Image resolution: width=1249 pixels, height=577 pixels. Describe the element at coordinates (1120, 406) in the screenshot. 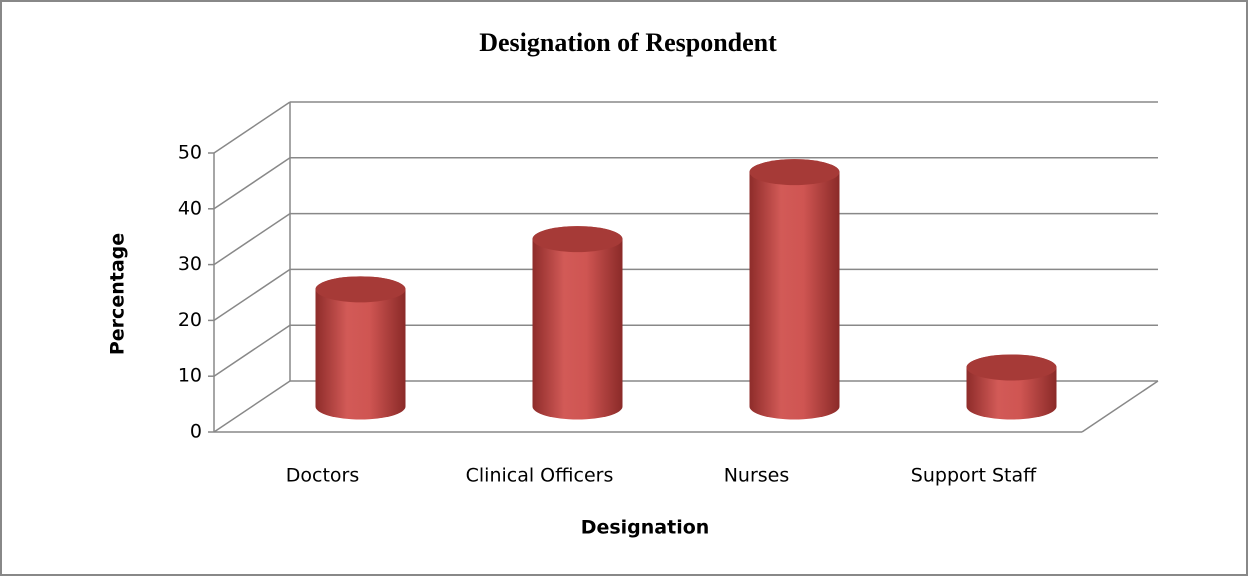

I see `floor-edge` at that location.